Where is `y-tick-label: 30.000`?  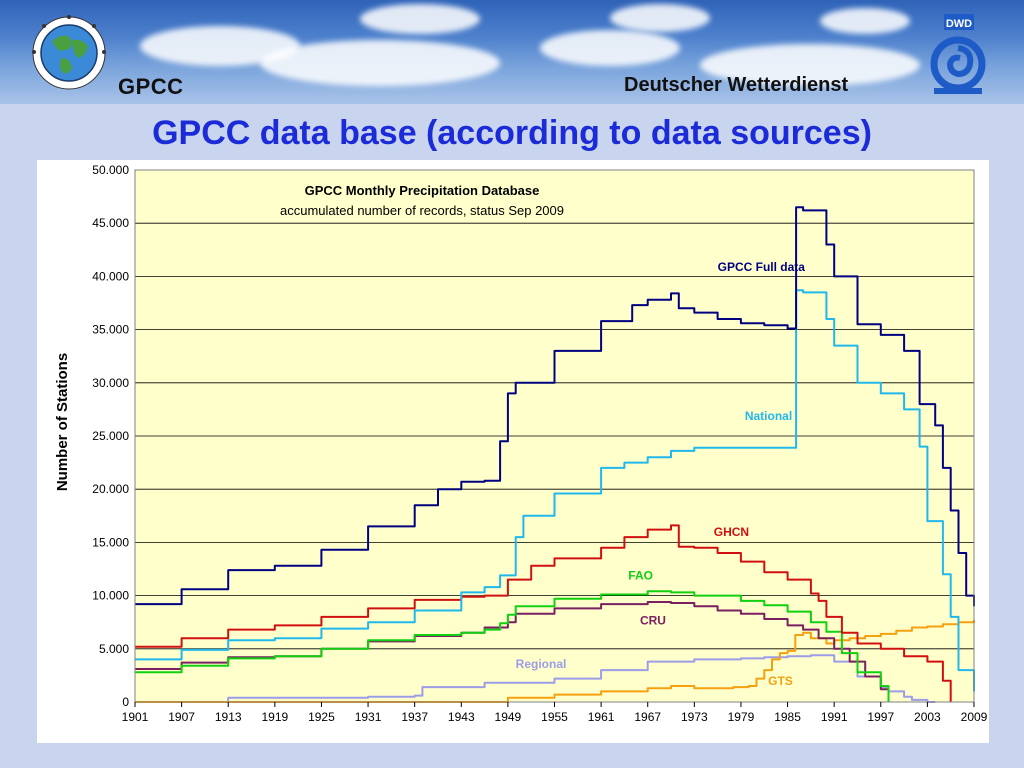 y-tick-label: 30.000 is located at coordinates (110, 383).